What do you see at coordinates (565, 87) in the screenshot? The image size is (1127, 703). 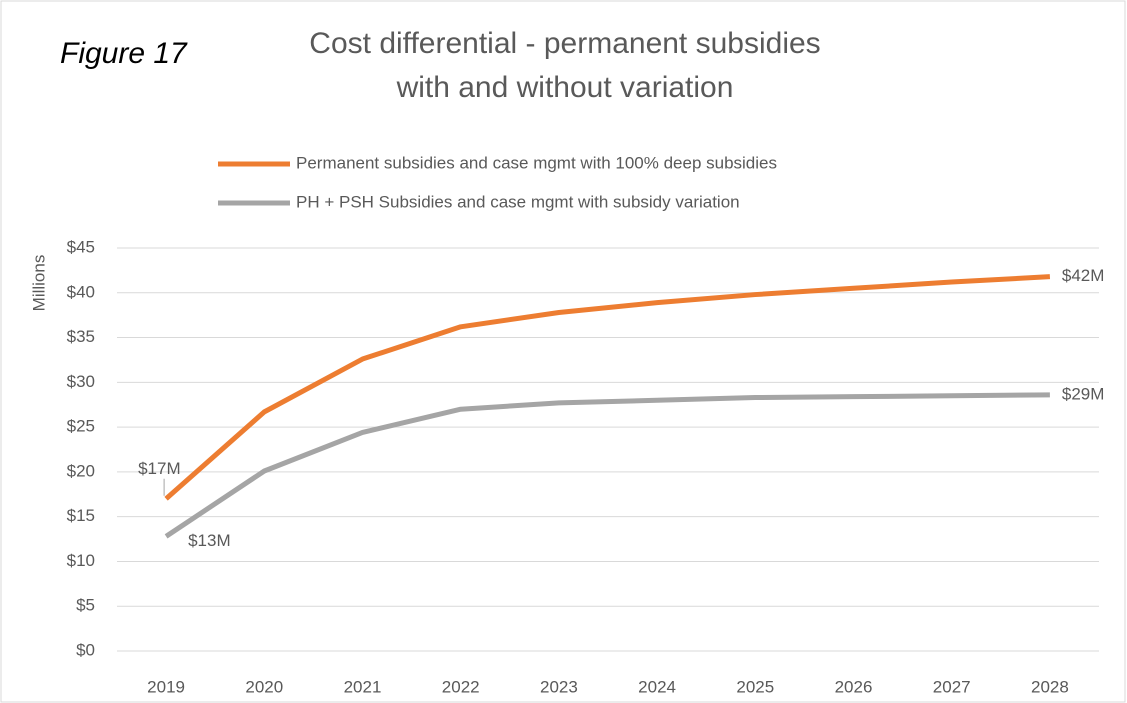 I see `chart-title: with and without variation` at bounding box center [565, 87].